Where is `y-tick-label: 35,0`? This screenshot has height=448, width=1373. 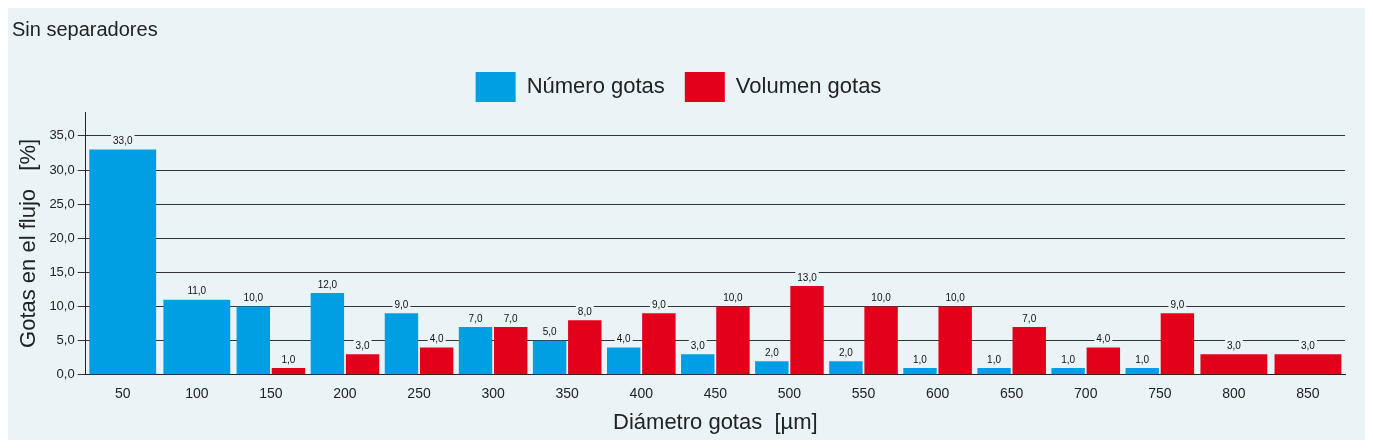 y-tick-label: 35,0 is located at coordinates (62, 135).